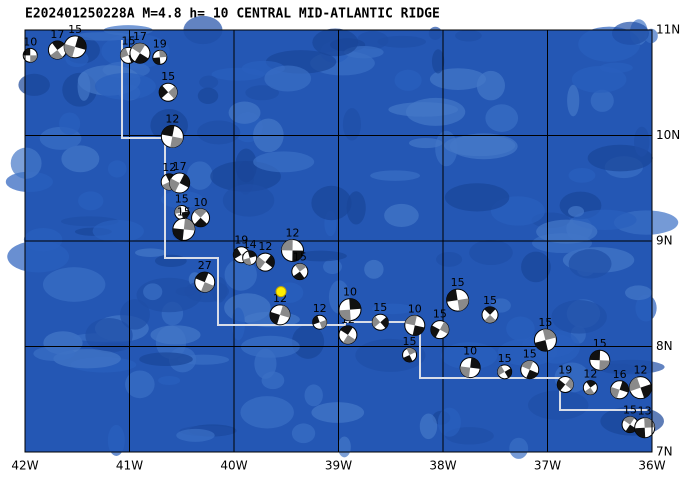 This screenshot has width=695, height=480. Describe the element at coordinates (664, 241) in the screenshot. I see `y-tick-label: 9N` at that location.